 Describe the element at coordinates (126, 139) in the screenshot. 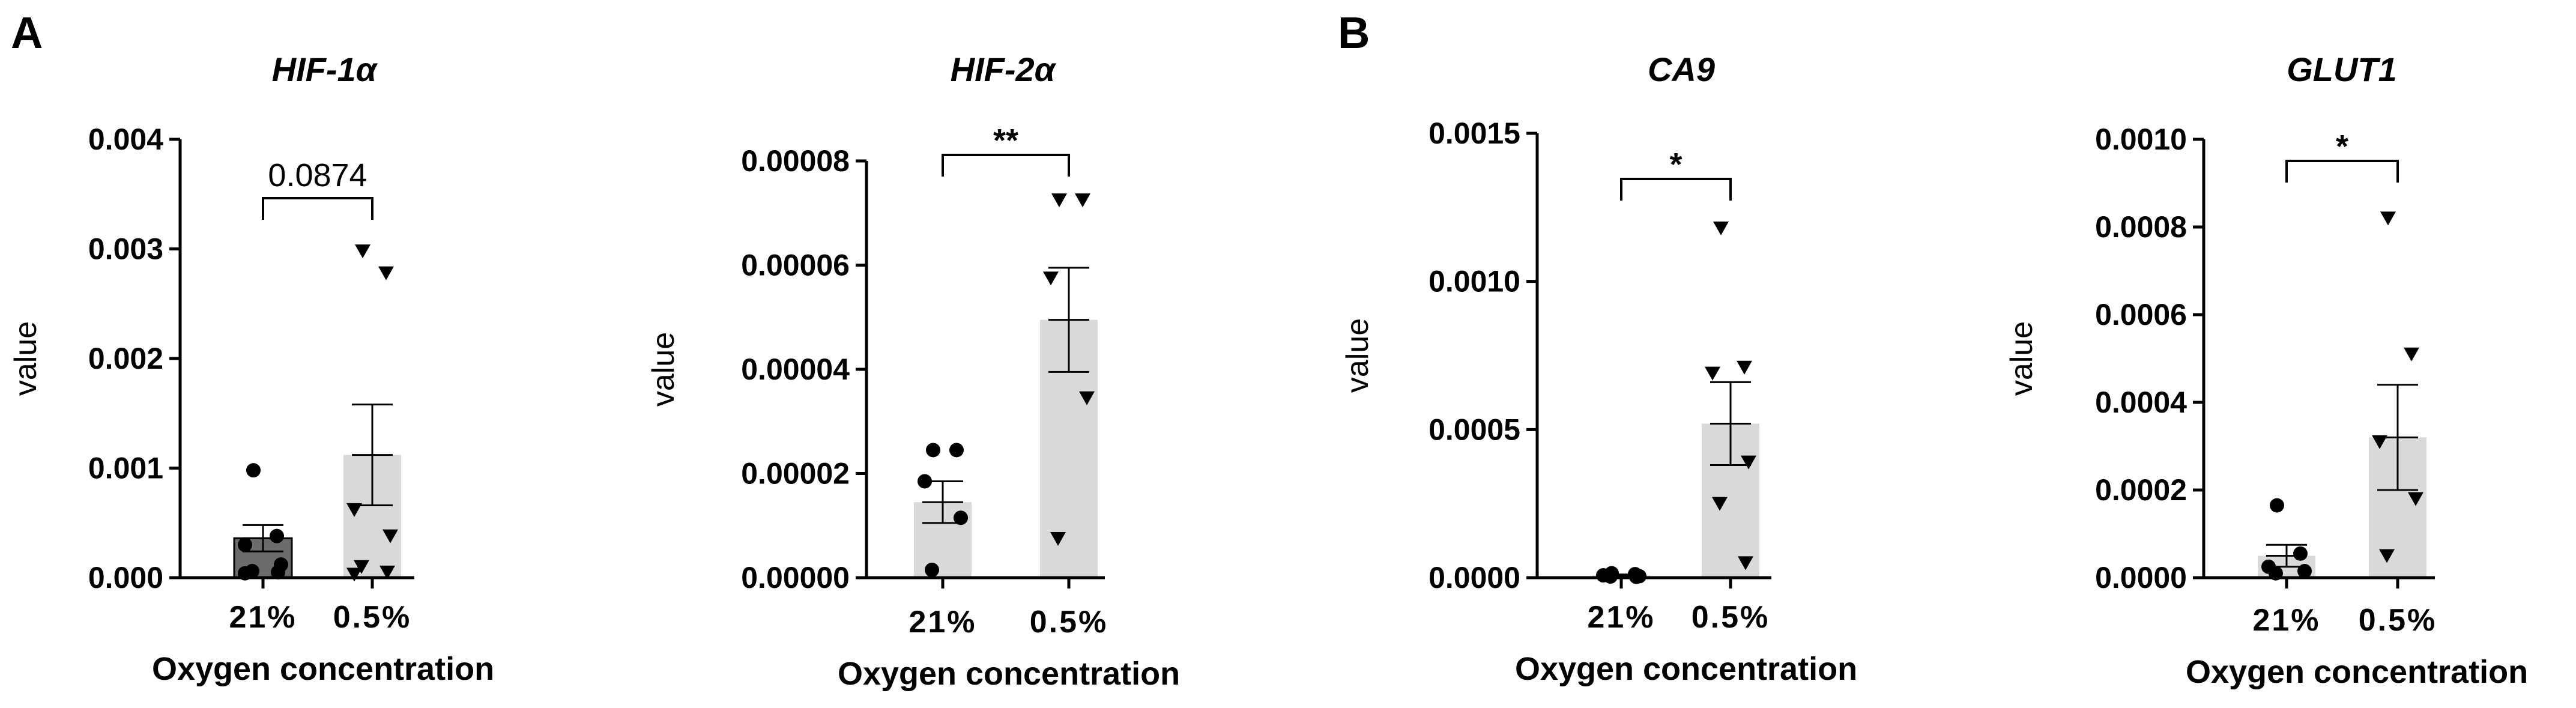

I see `y-tick-label: 0.004` at that location.